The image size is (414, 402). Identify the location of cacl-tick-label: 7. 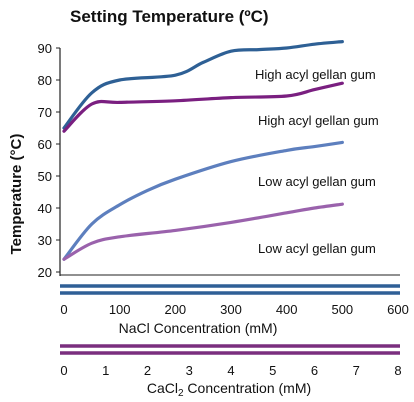
(356, 370).